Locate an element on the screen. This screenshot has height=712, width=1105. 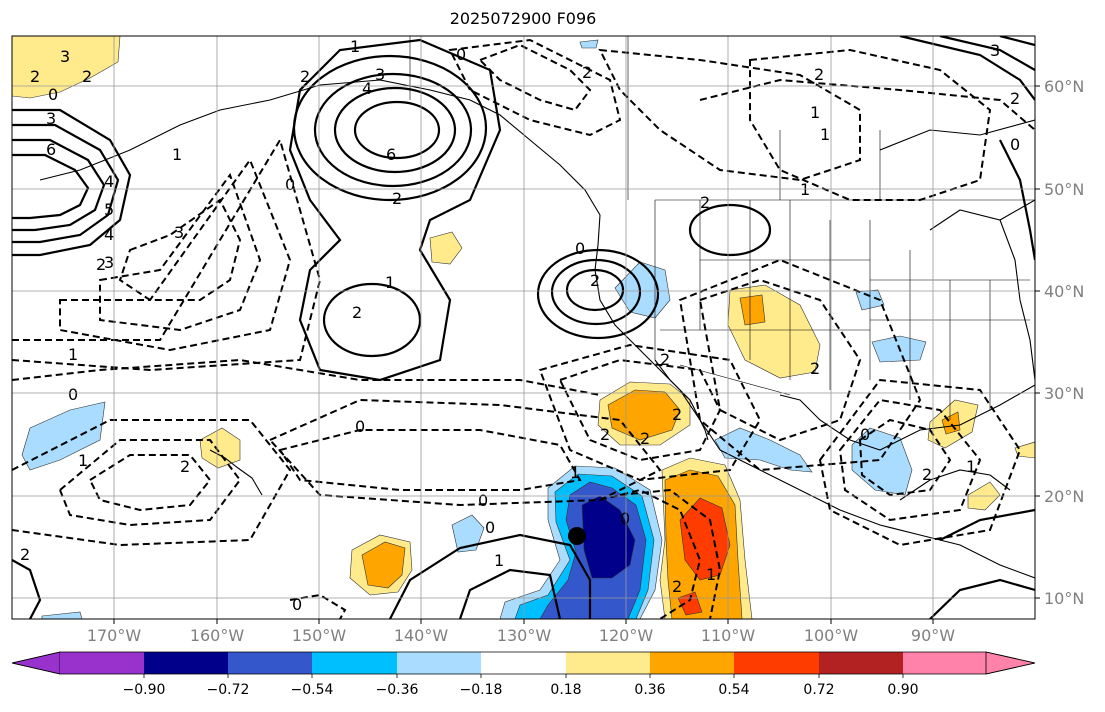
anomaly-lightblue-sw is located at coordinates (62, 615).